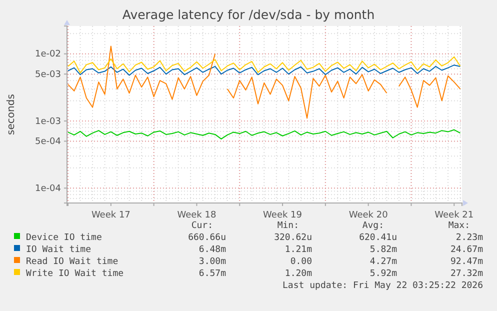 This screenshot has width=497, height=311. I want to click on text: Min:, so click(288, 226).